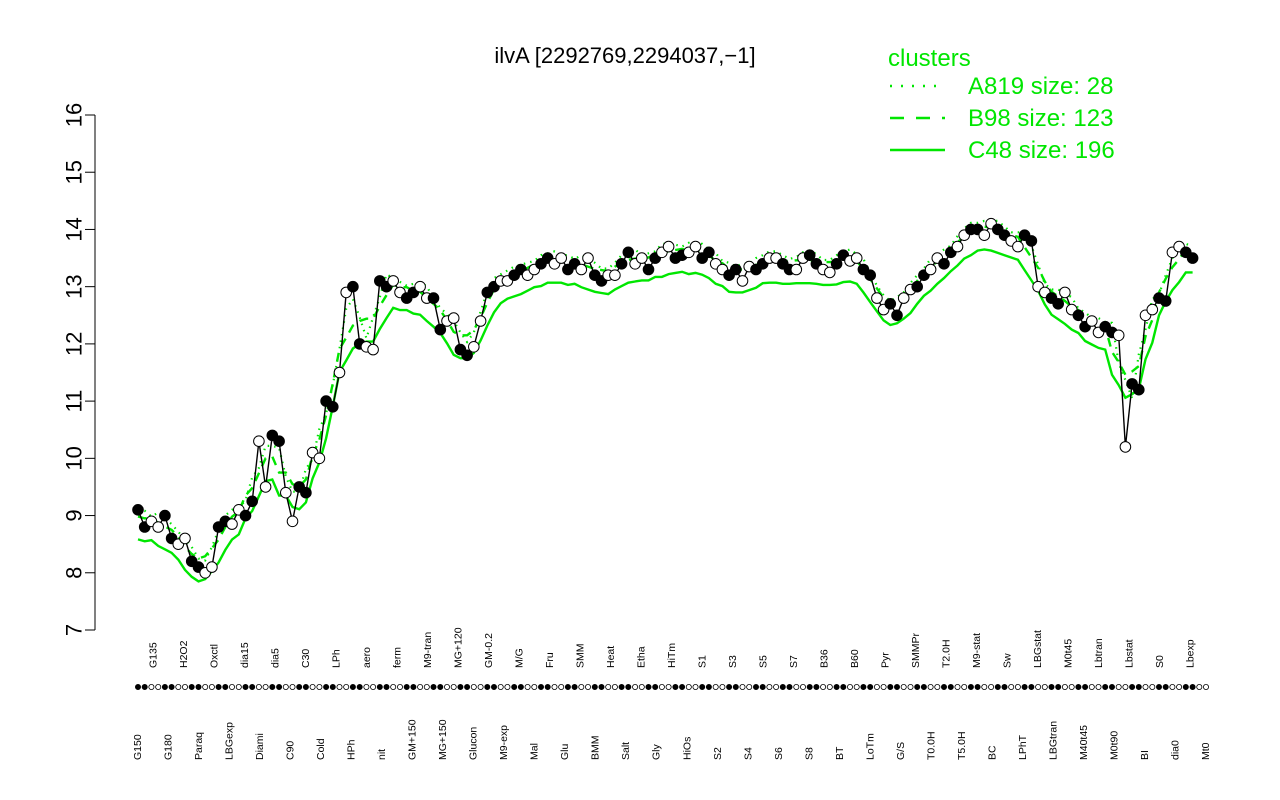 This screenshot has width=1280, height=800. What do you see at coordinates (764, 661) in the screenshot?
I see `x-tick-label: S5` at bounding box center [764, 661].